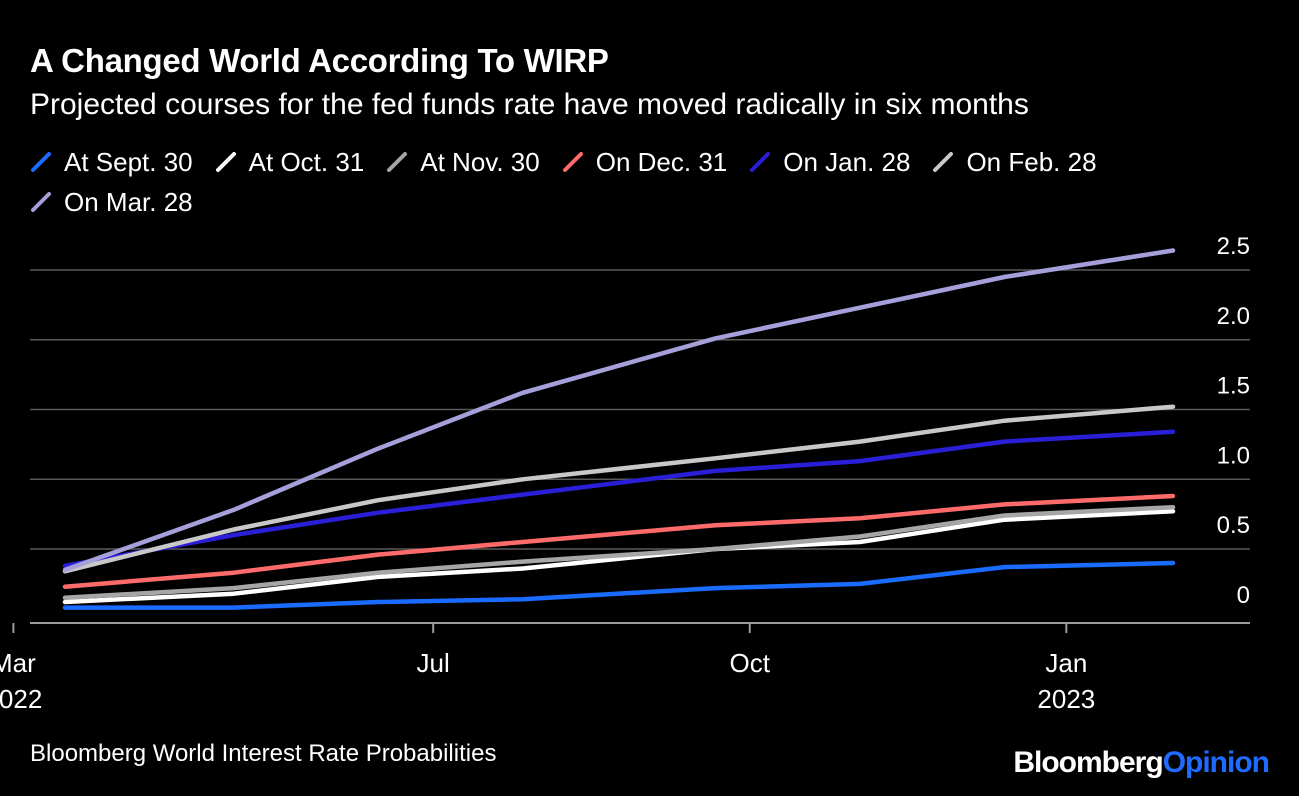 The width and height of the screenshot is (1299, 796). Describe the element at coordinates (1216, 762) in the screenshot. I see `logo-opinion-text: Opinion` at that location.